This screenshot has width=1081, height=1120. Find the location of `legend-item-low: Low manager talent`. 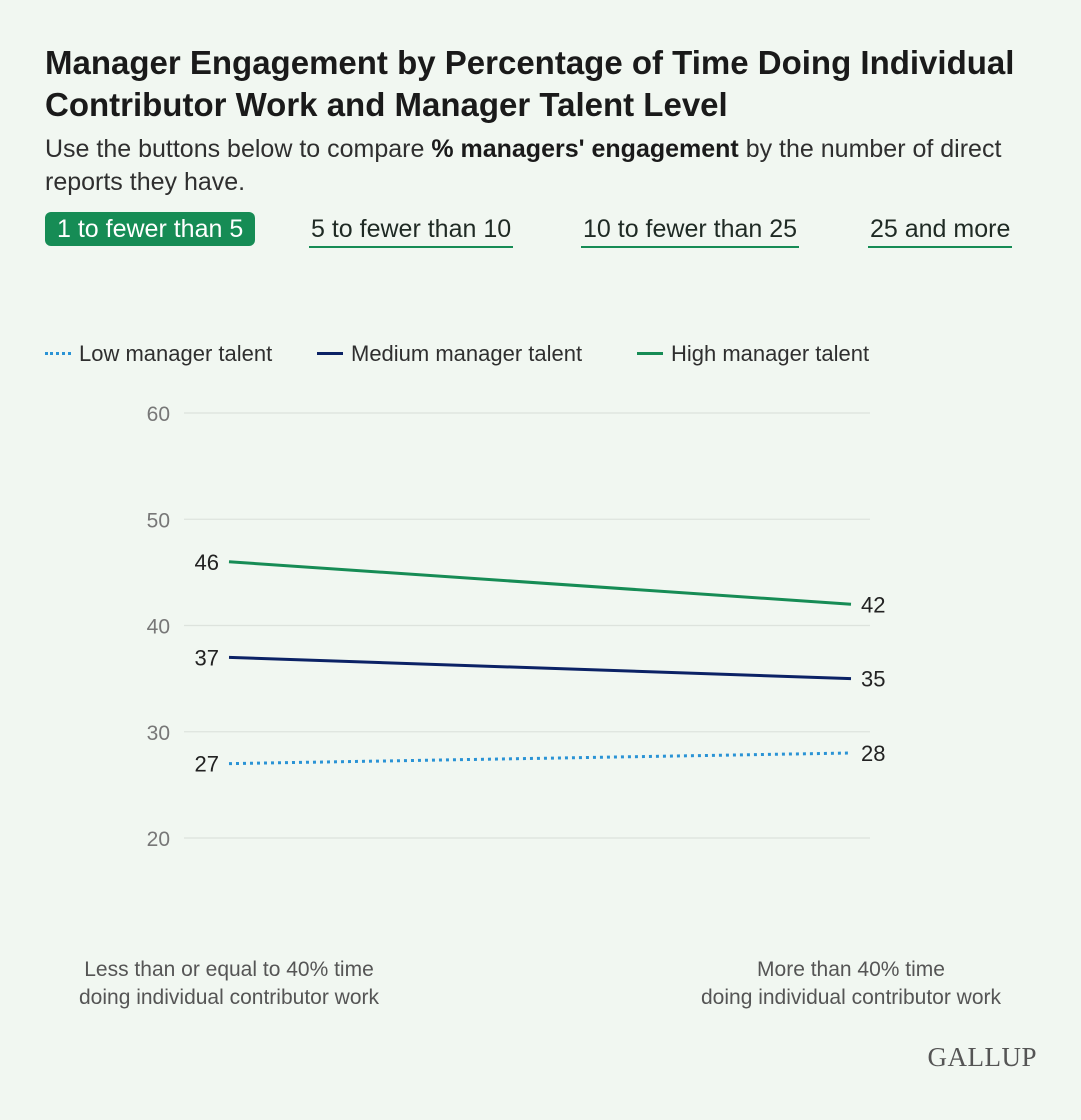

legend-item-low: Low manager talent is located at coordinates (158, 354).